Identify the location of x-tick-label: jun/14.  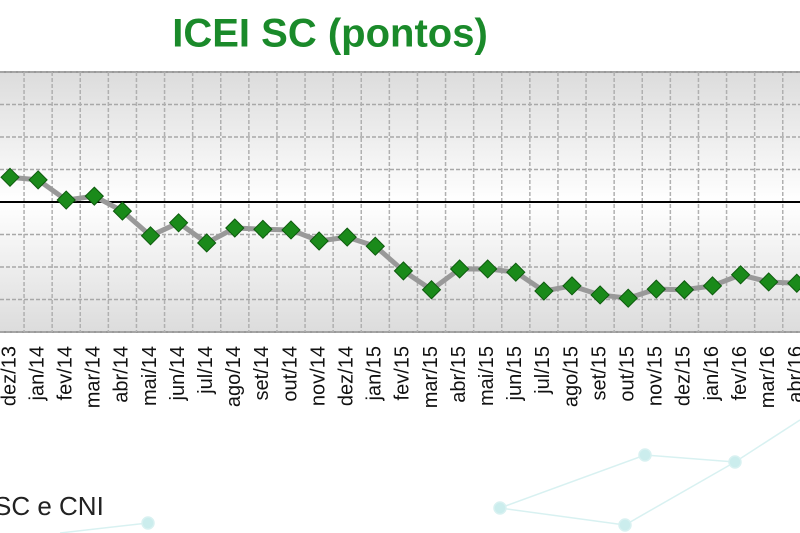
(178, 374).